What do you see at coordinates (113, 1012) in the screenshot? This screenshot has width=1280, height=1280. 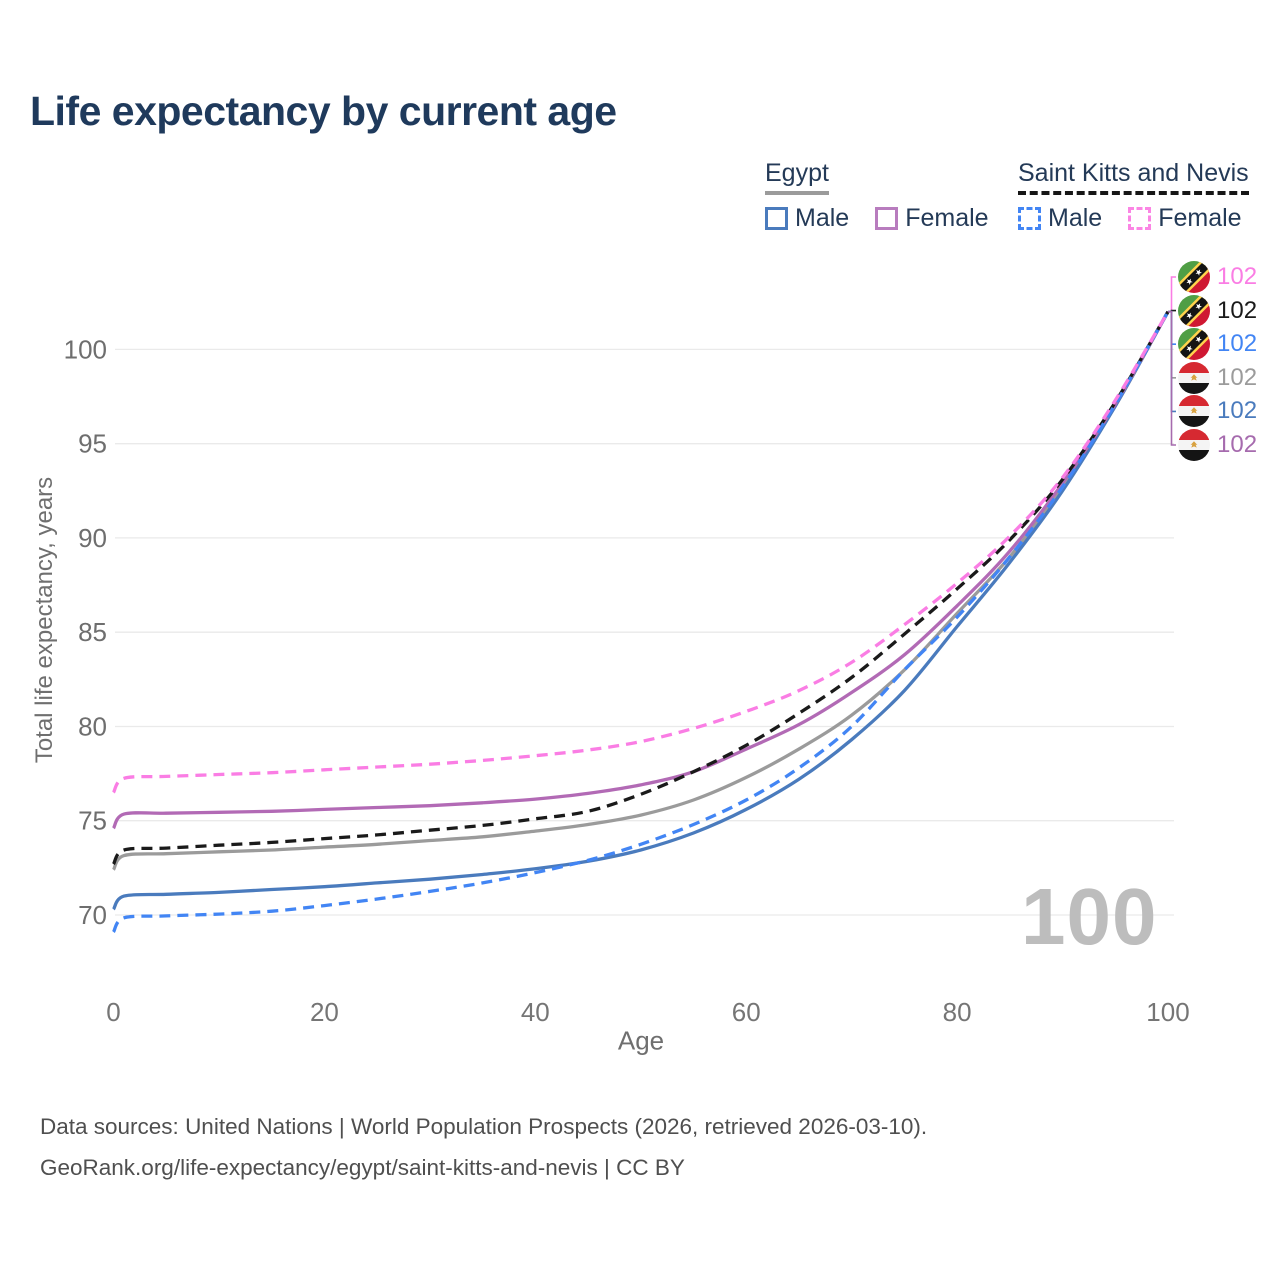 I see `x-tick-0: 0` at bounding box center [113, 1012].